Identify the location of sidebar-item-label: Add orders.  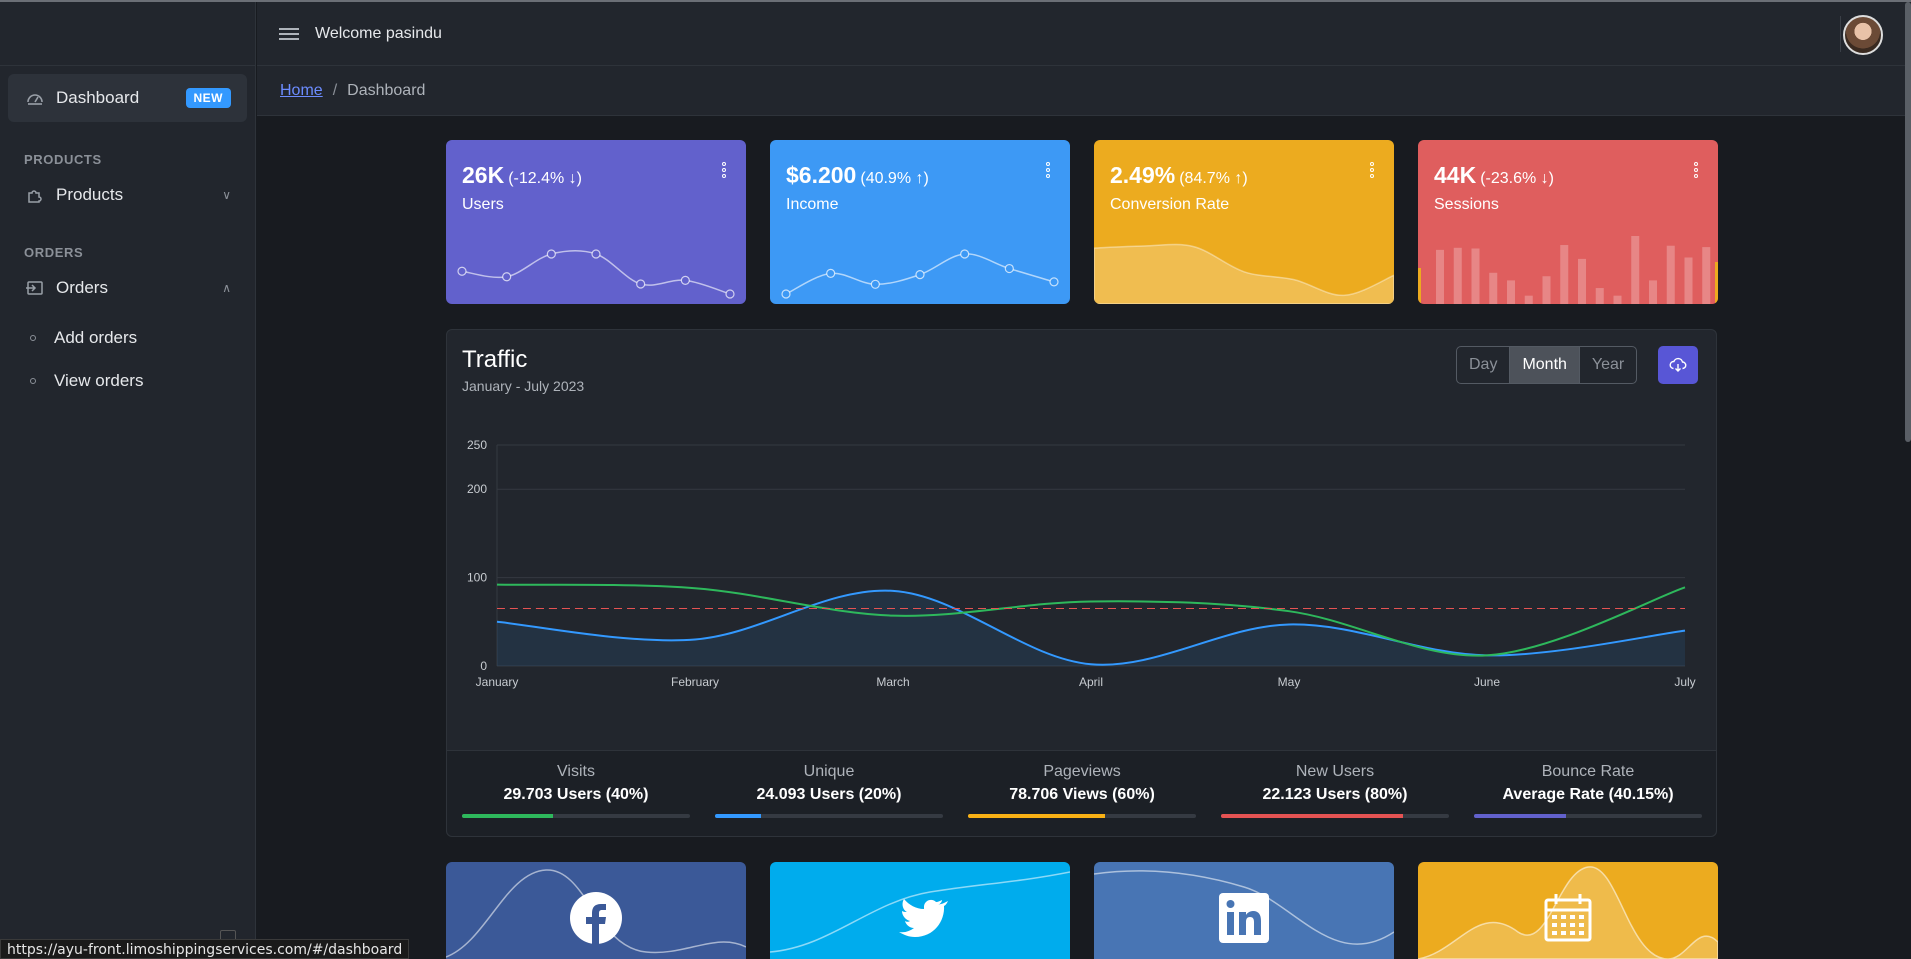
(96, 337).